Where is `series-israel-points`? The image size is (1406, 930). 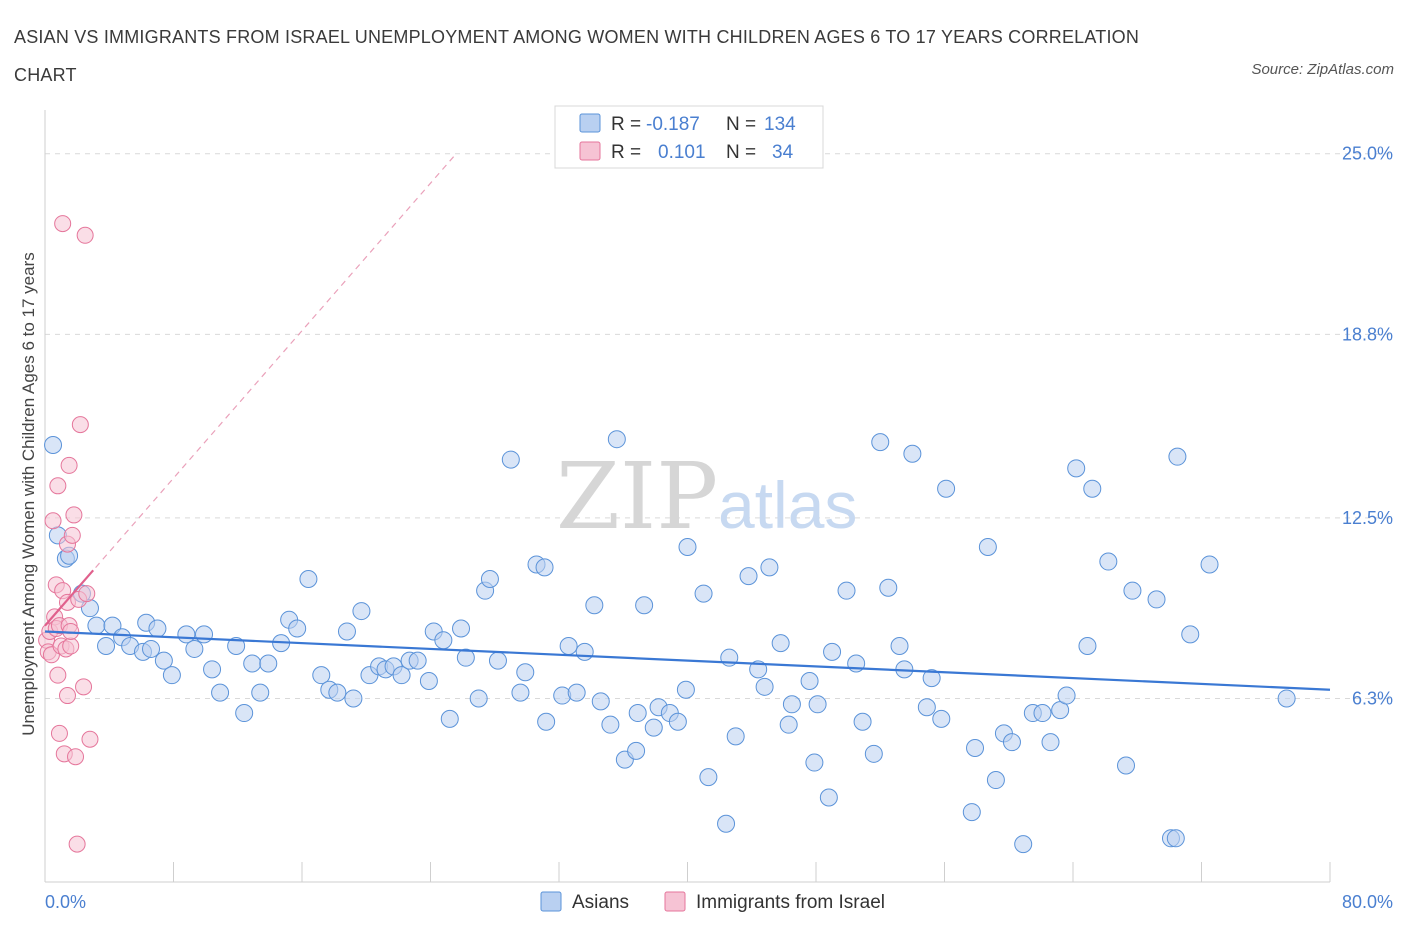 series-israel-points is located at coordinates (68, 534).